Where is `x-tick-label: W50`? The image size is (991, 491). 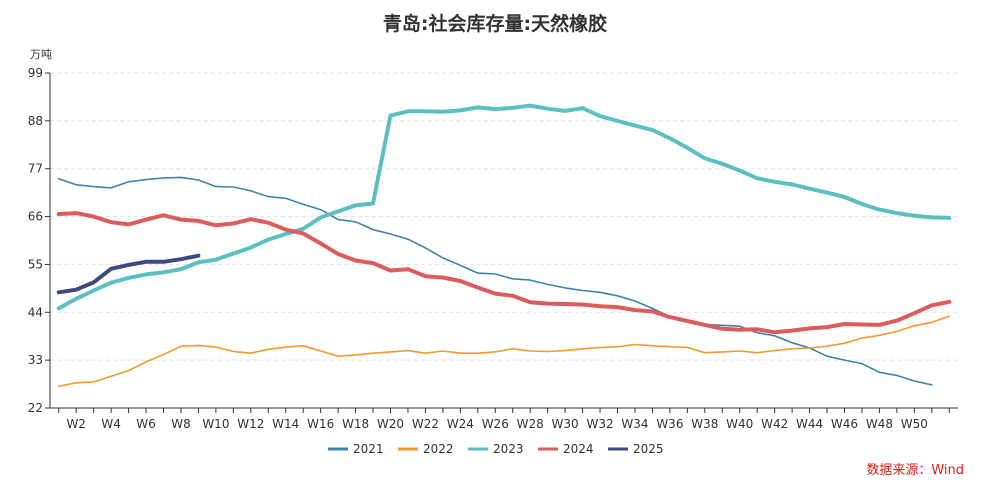
x-tick-label: W50 is located at coordinates (914, 424).